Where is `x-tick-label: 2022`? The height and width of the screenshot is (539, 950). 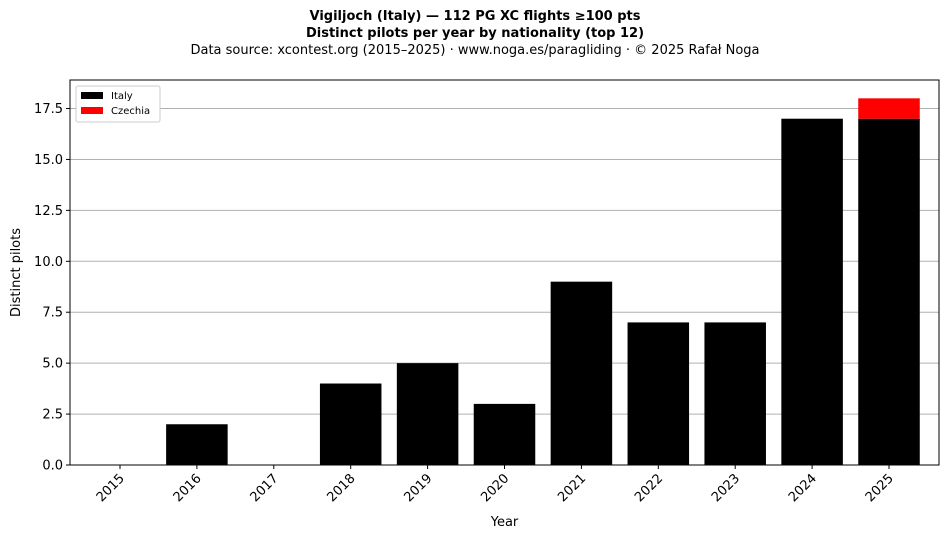 x-tick-label: 2022 is located at coordinates (649, 488).